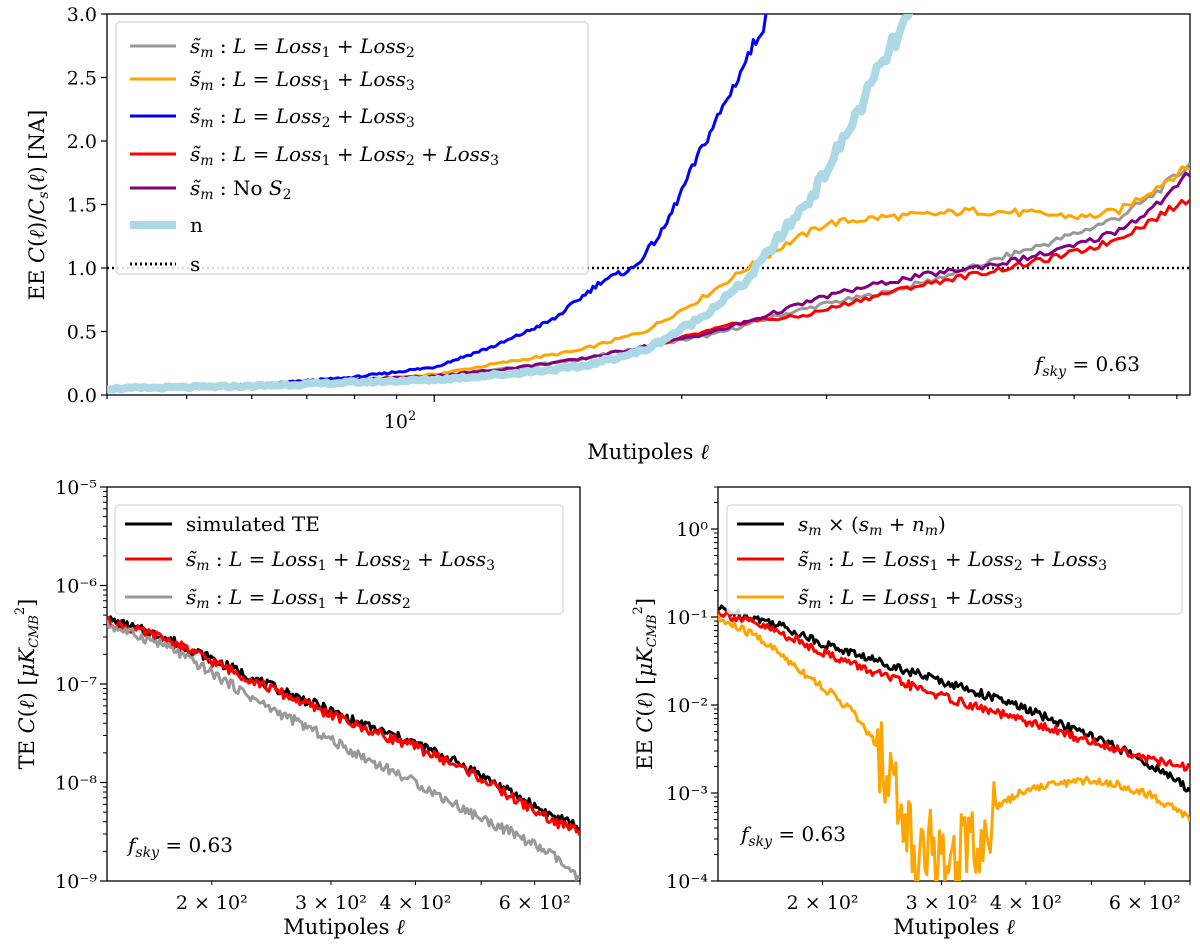 Image resolution: width=1200 pixels, height=945 pixels. I want to click on bl-ytick-label: 10⁻⁵, so click(76, 488).